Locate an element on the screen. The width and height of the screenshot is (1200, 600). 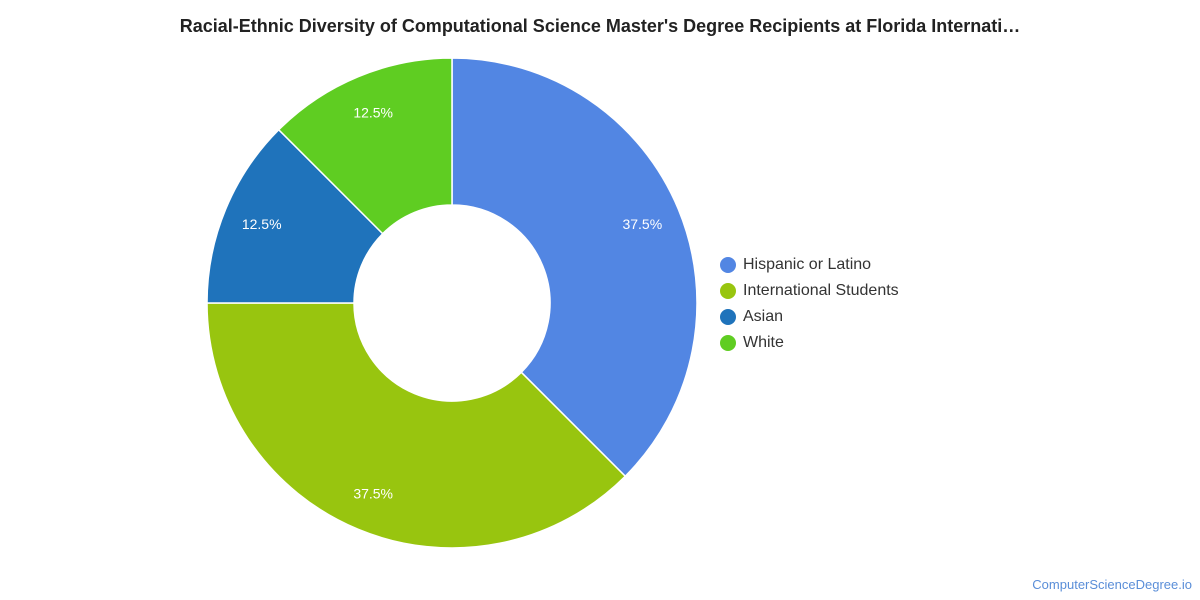
slice-label-hispanic-or-latino: 37.5% is located at coordinates (642, 224).